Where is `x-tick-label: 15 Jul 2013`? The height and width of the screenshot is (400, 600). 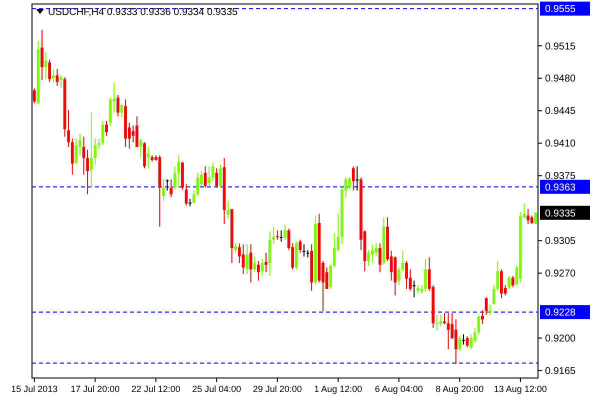 x-tick-label: 15 Jul 2013 is located at coordinates (34, 389).